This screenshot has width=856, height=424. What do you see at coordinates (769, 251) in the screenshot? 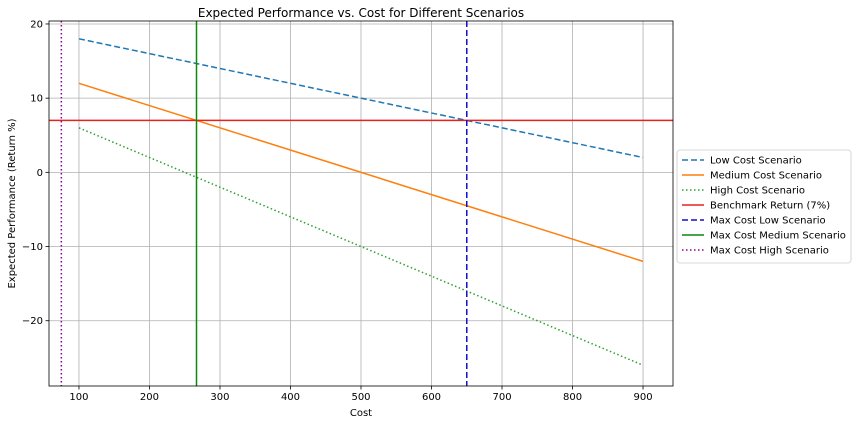
I see `legend-label: Max Cost High Scenario` at bounding box center [769, 251].